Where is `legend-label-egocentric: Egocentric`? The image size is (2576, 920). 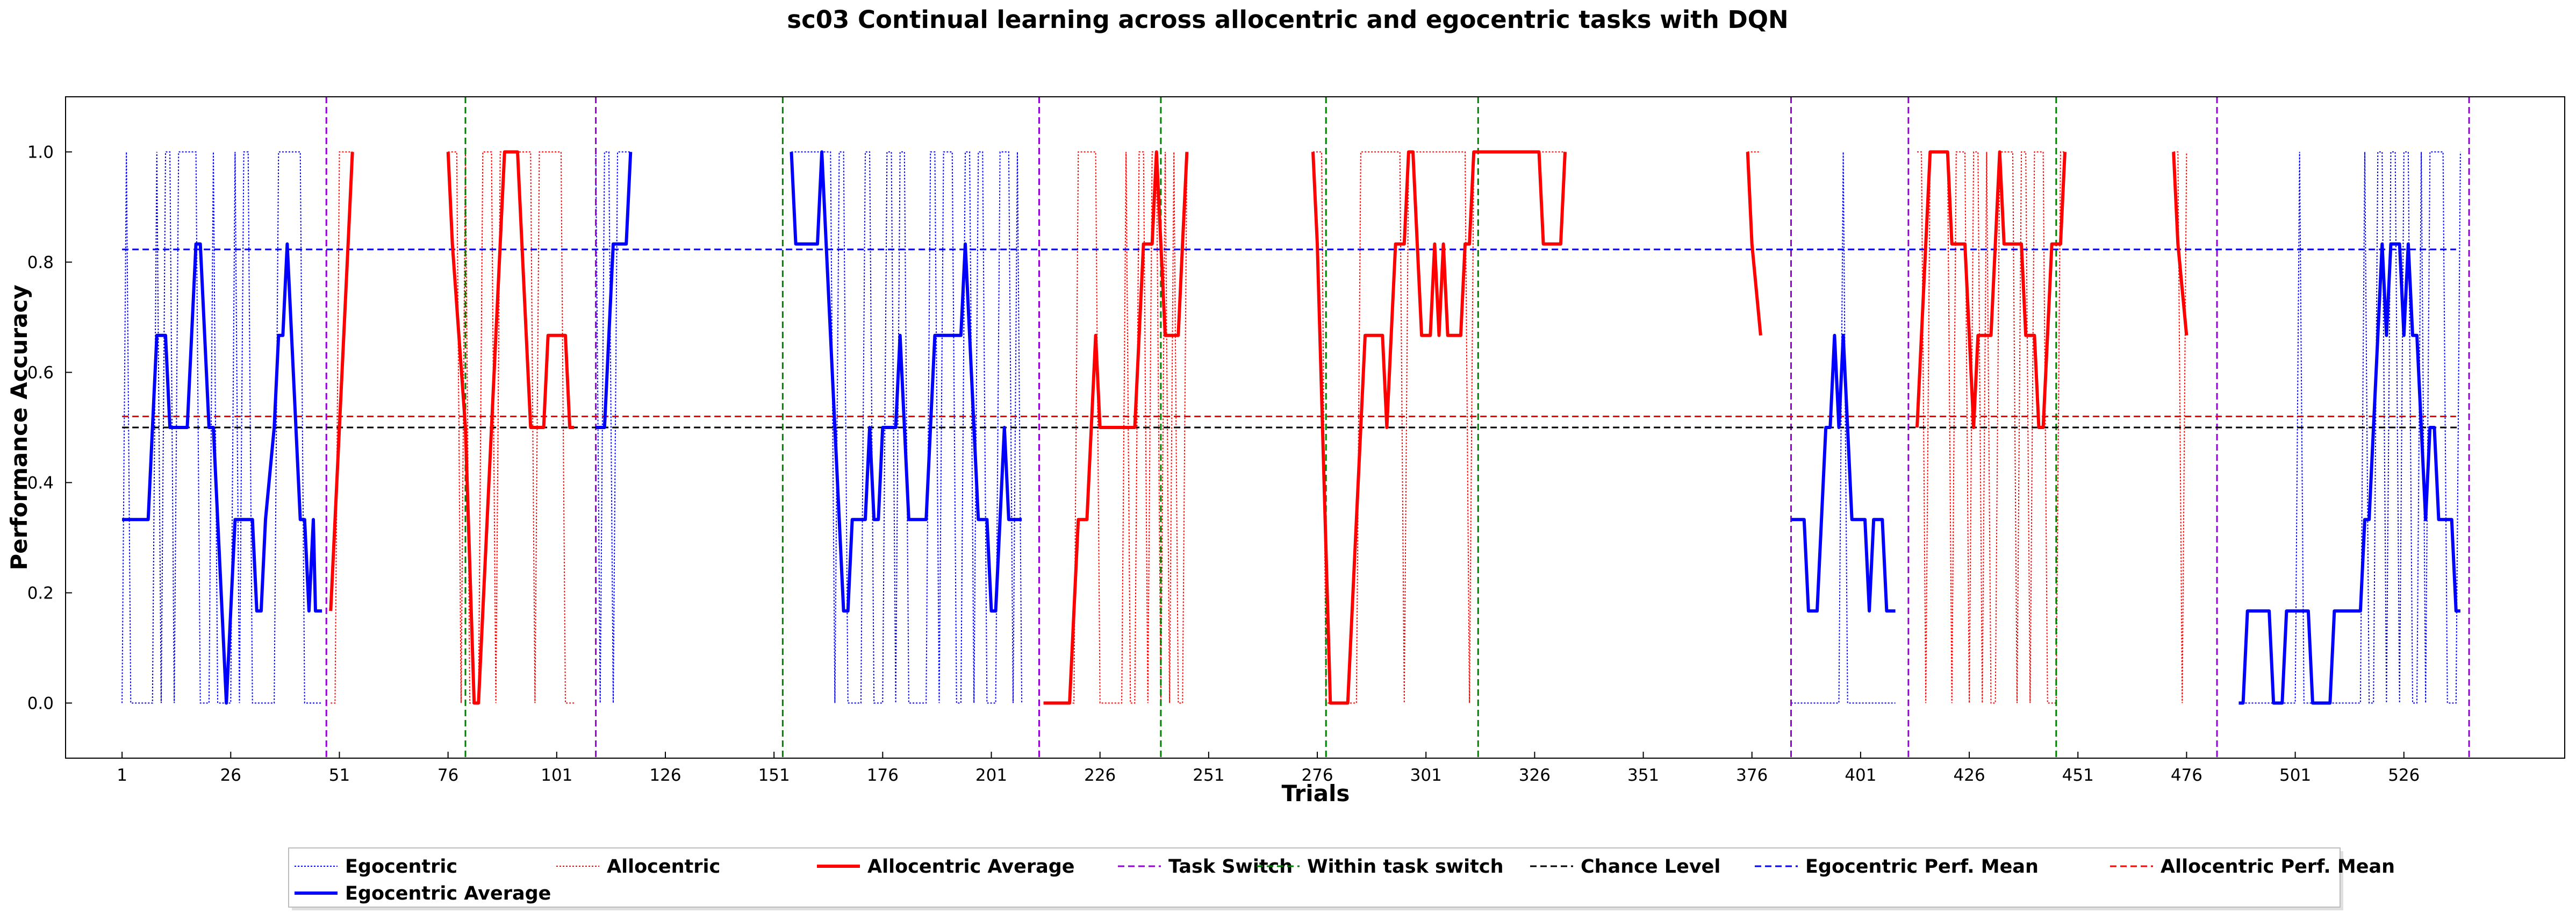
legend-label-egocentric: Egocentric is located at coordinates (401, 867).